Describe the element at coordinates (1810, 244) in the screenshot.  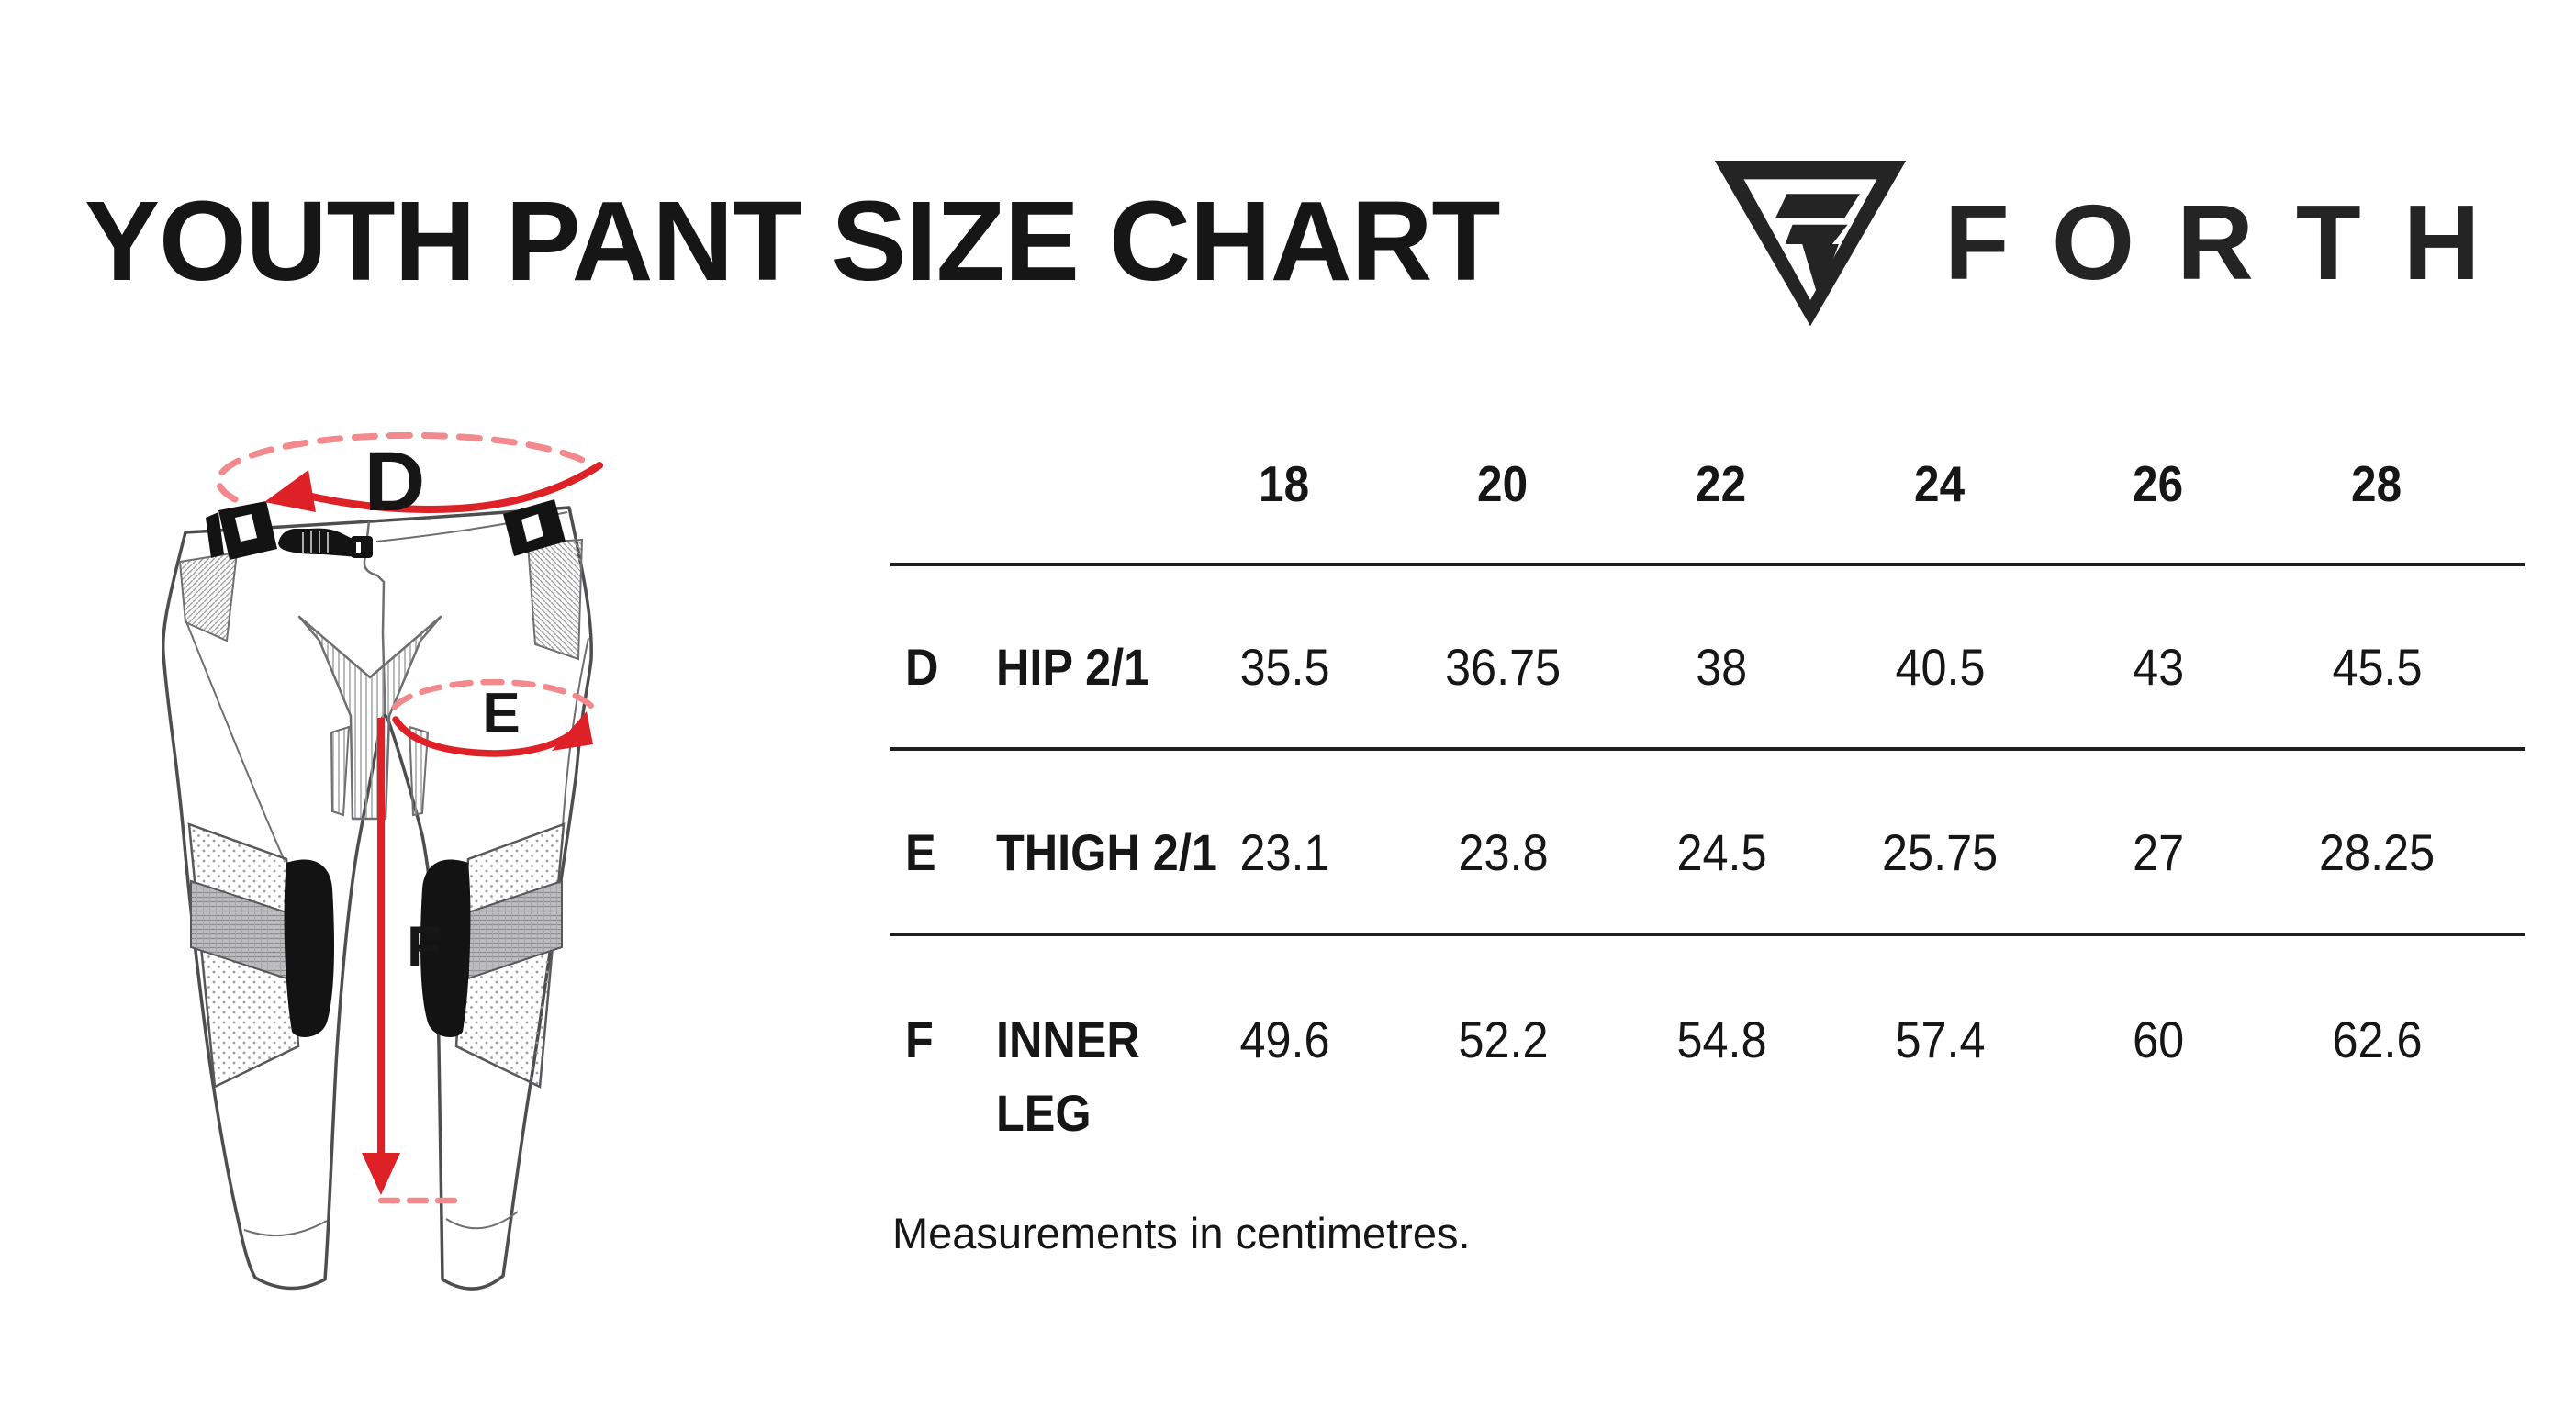
I see `forth-triangle-logo-icon` at that location.